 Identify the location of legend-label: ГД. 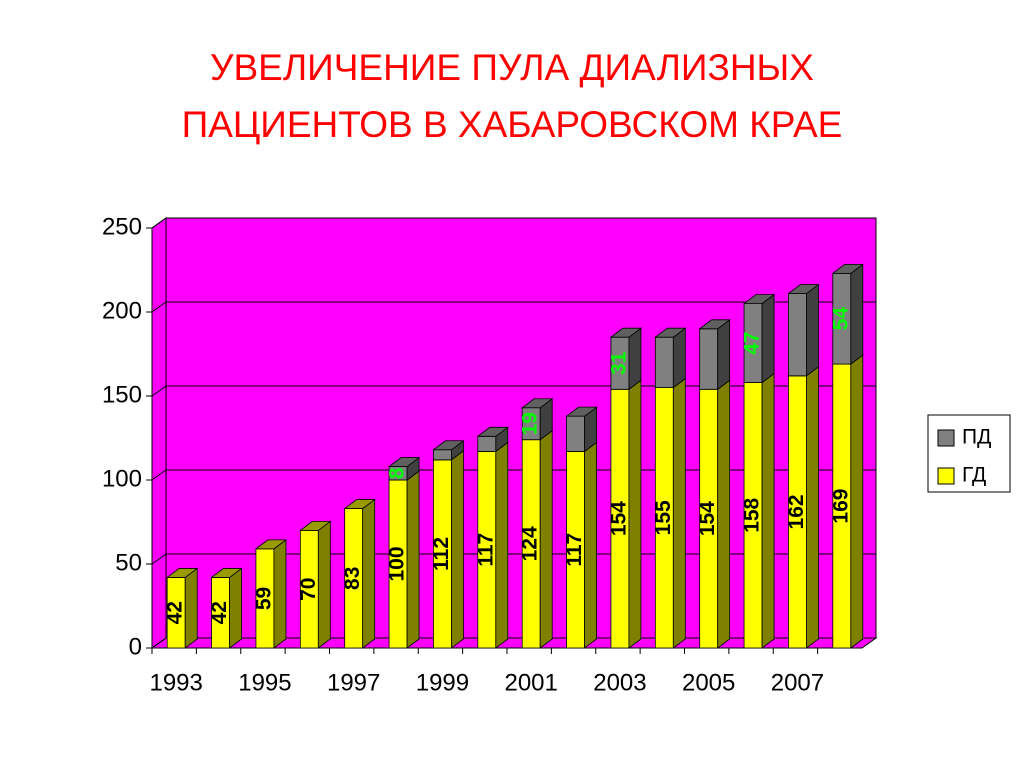
(974, 475).